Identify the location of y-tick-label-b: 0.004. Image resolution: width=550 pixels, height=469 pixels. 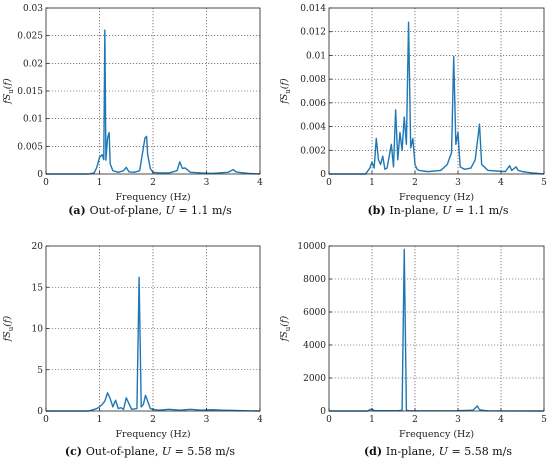
(313, 128).